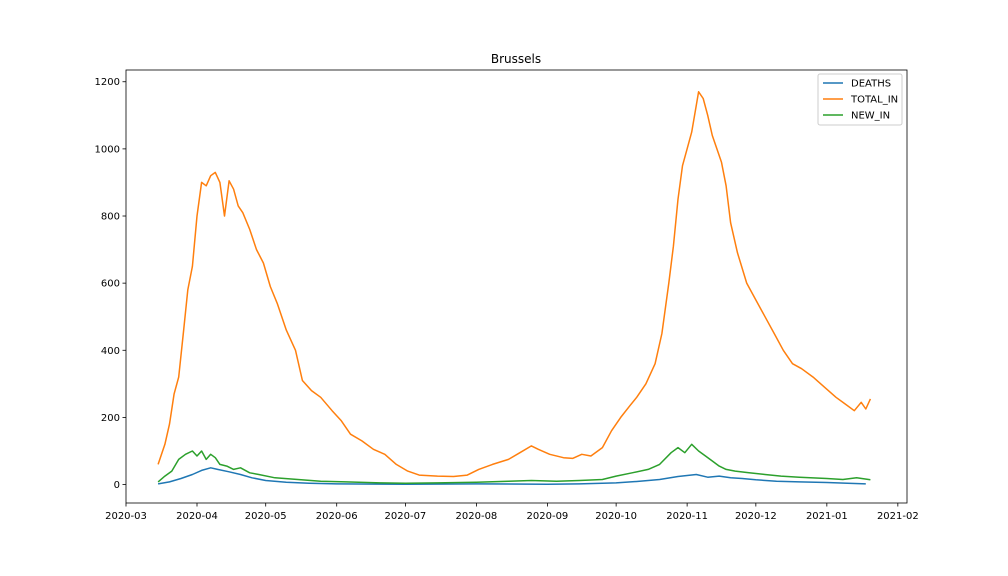  I want to click on x-tick-label: 2020-11, so click(687, 516).